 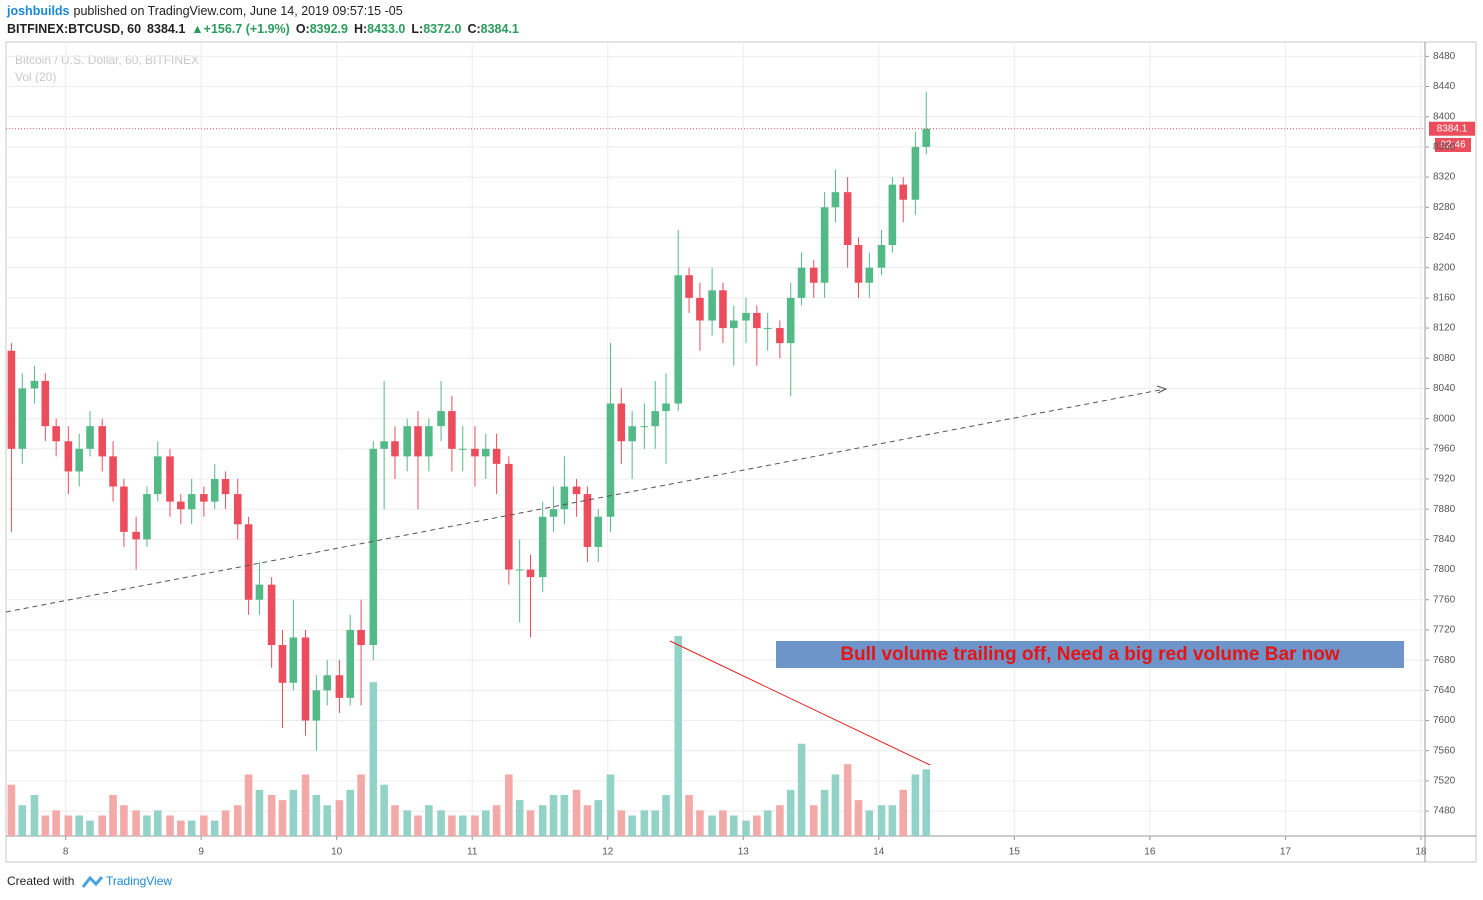 I want to click on o-label: O:, so click(x=303, y=29).